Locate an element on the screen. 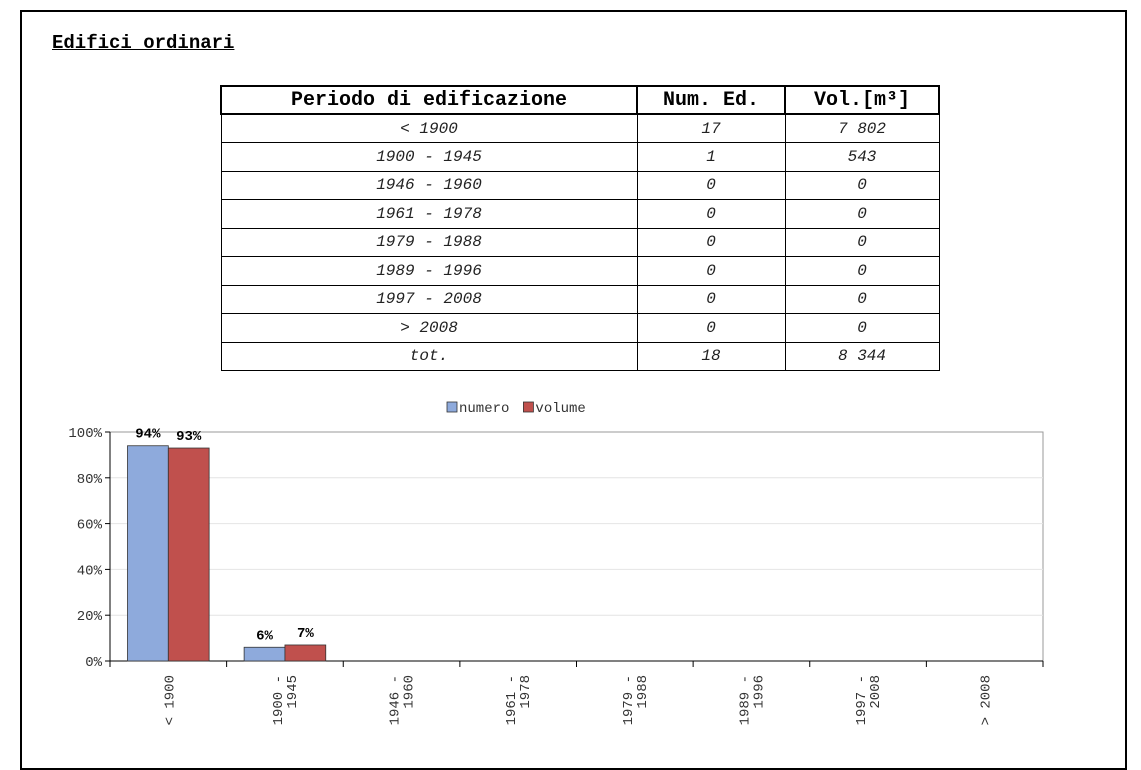  x-tick-label: 1961 -1978 is located at coordinates (519, 700).